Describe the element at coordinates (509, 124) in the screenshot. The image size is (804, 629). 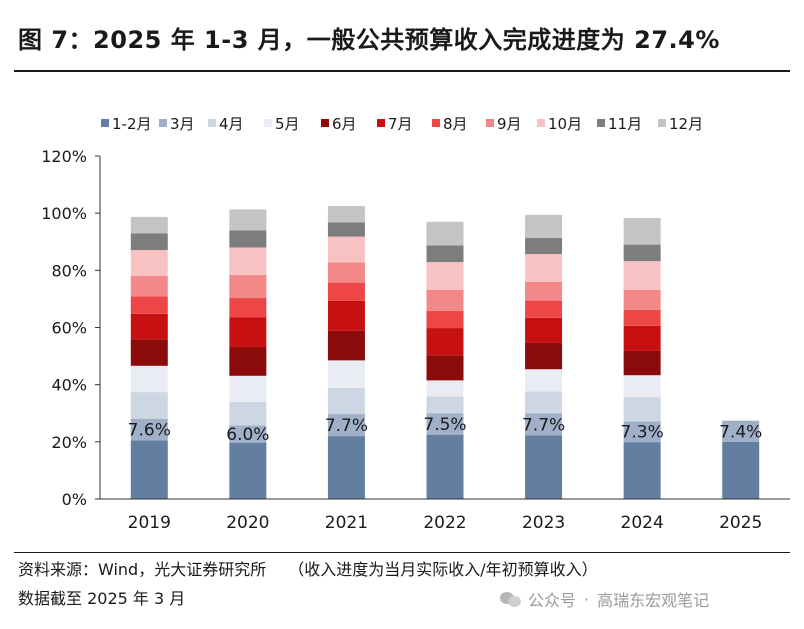
I see `legend-label: 9月` at that location.